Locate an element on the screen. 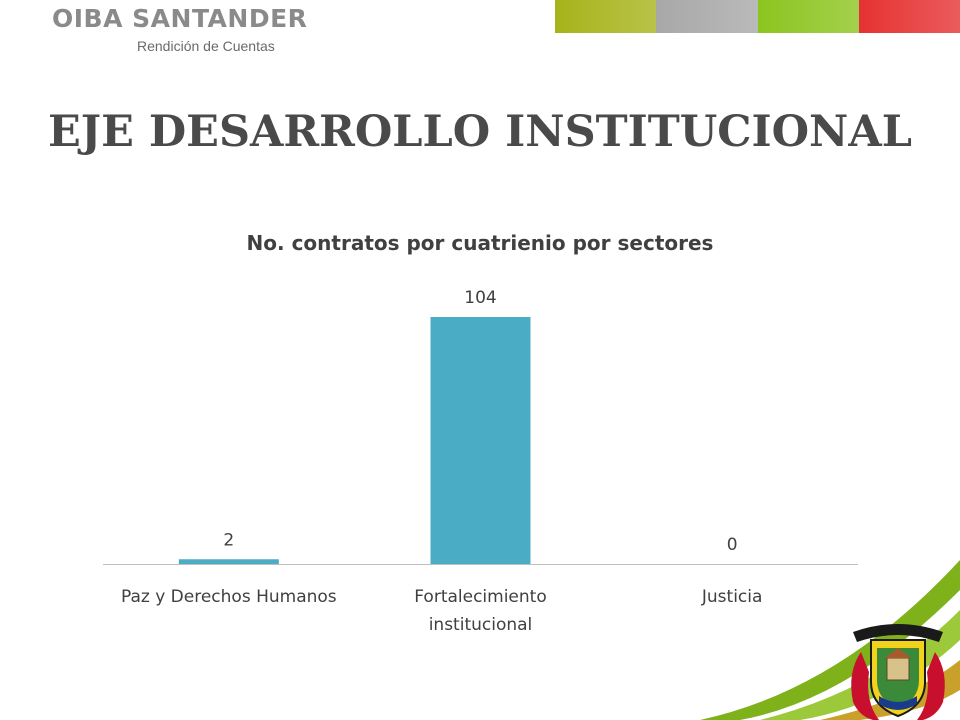 Image resolution: width=960 pixels, height=720 pixels. category-label-0: Paz y Derechos Humanos is located at coordinates (229, 597).